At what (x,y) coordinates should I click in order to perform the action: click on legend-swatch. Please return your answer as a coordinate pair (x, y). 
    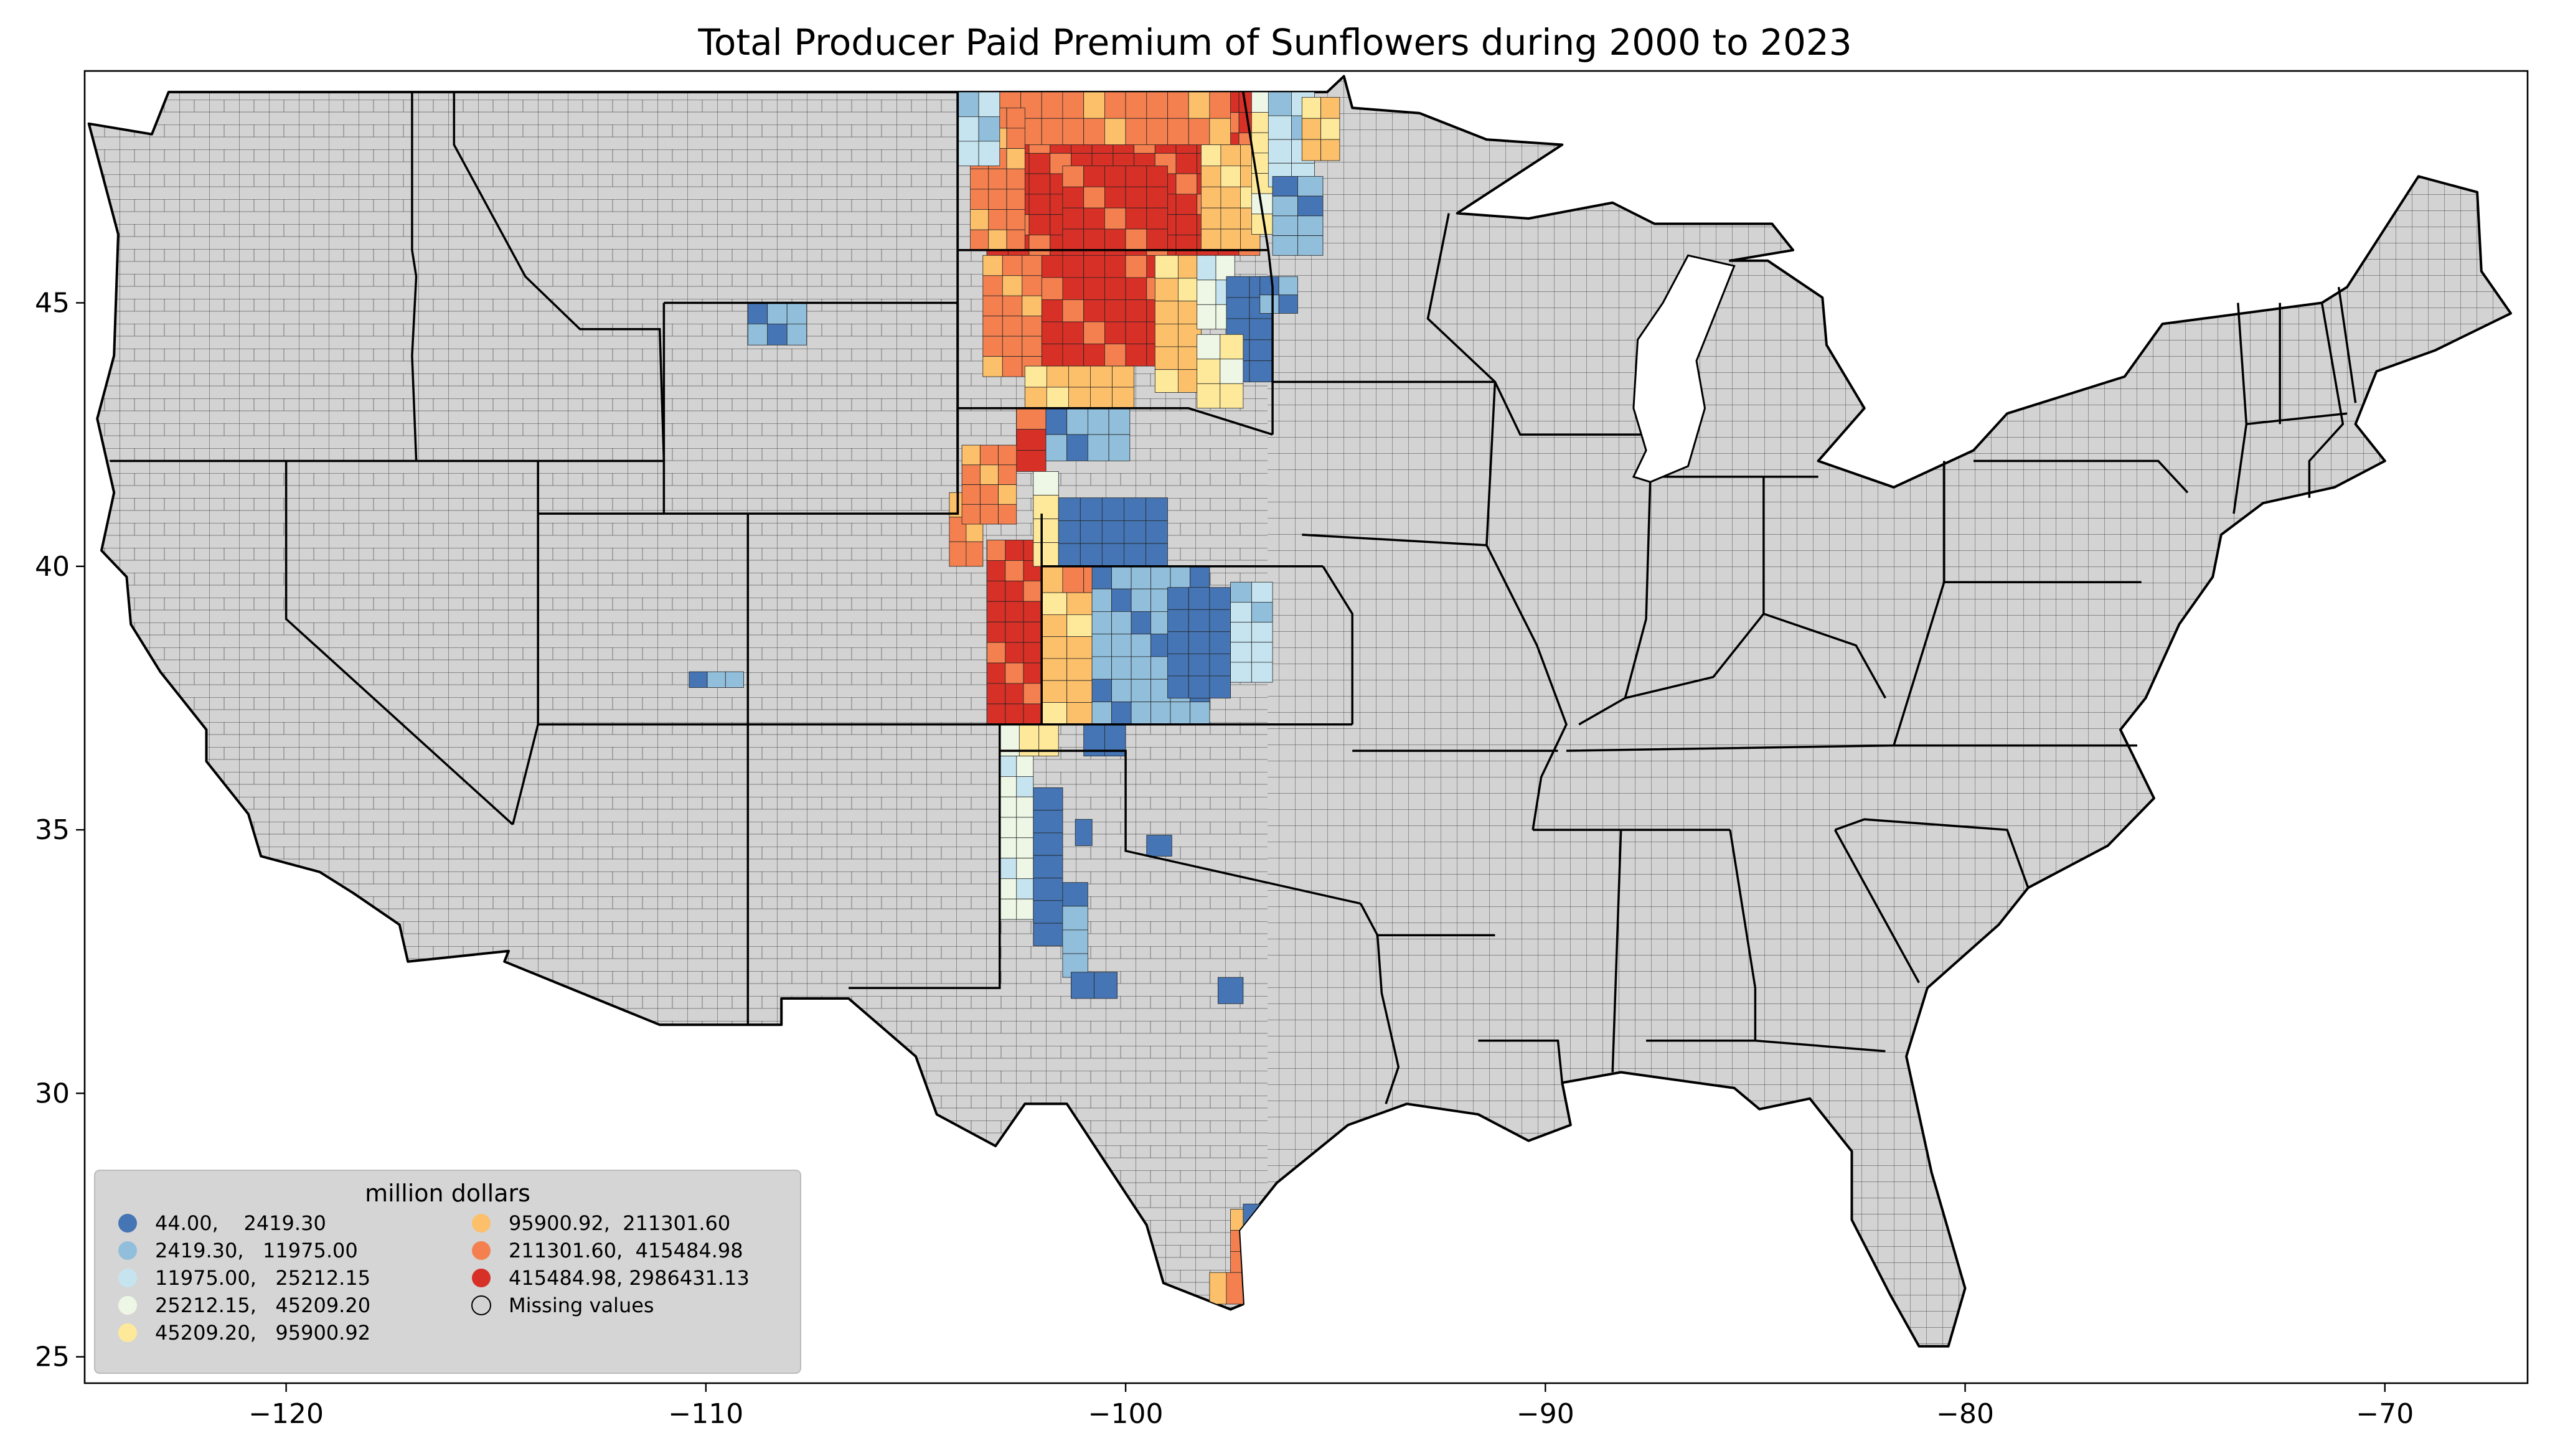
    Looking at the image, I should click on (481, 1278).